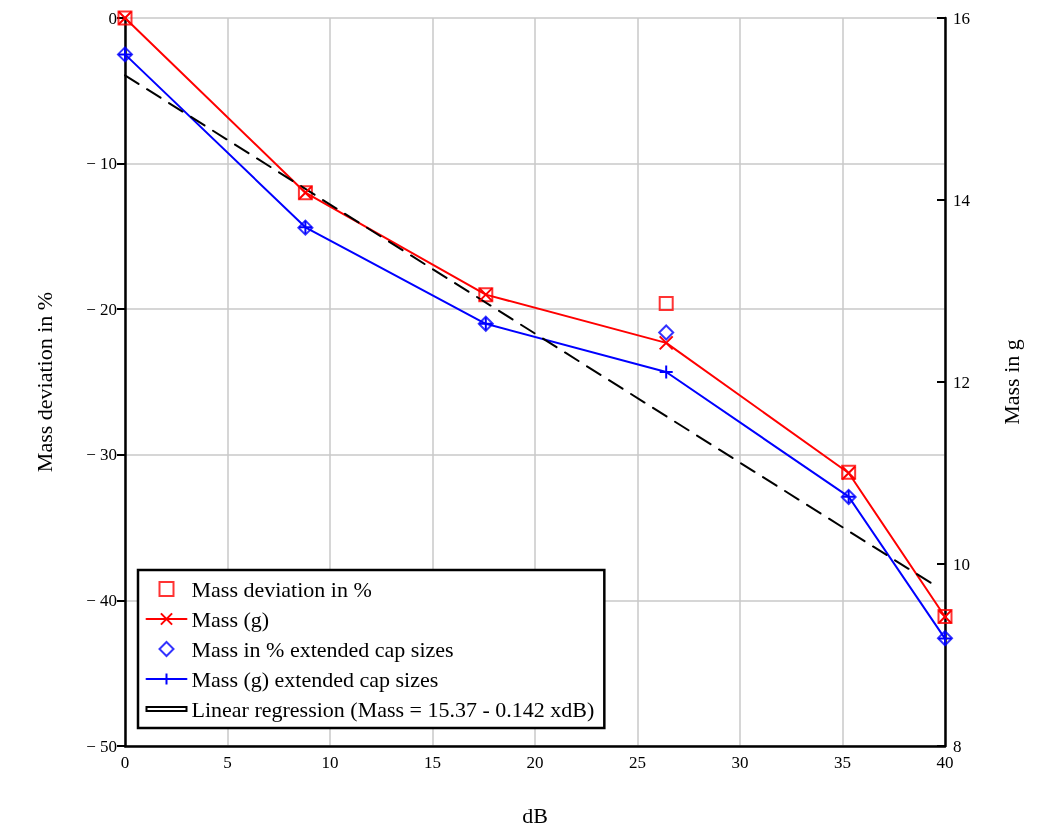 The image size is (1055, 838). I want to click on y2-tick-label: 16, so click(961, 18).